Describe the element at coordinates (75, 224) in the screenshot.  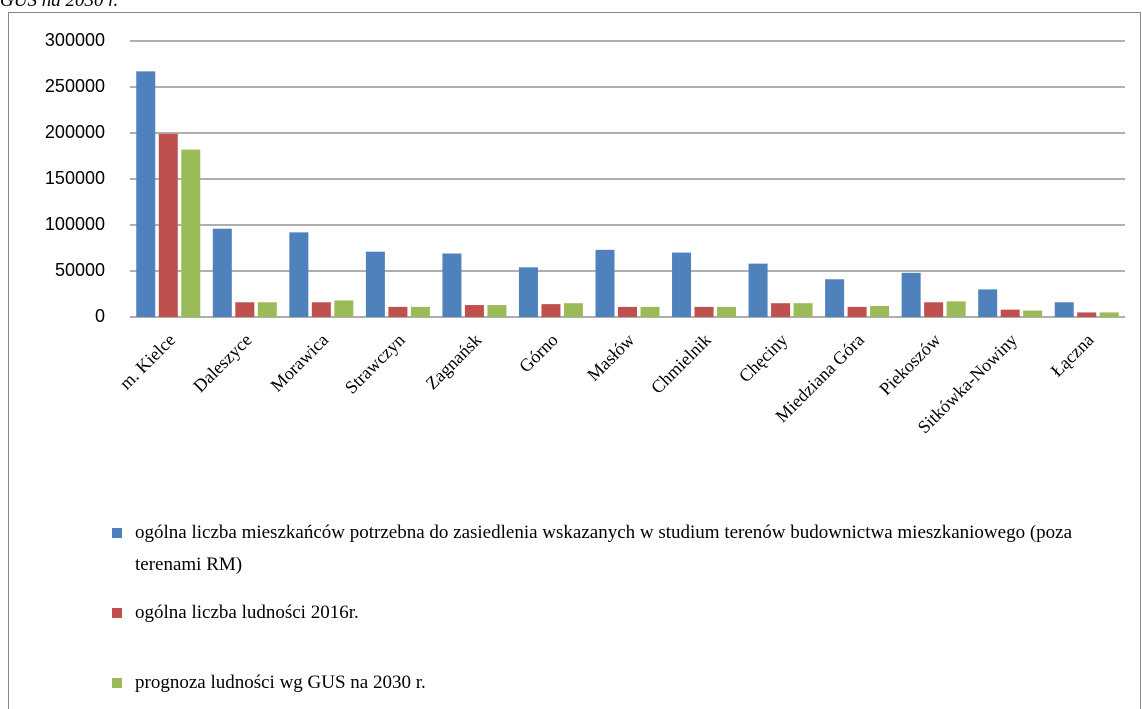
I see `y-tick-label: 100000` at that location.